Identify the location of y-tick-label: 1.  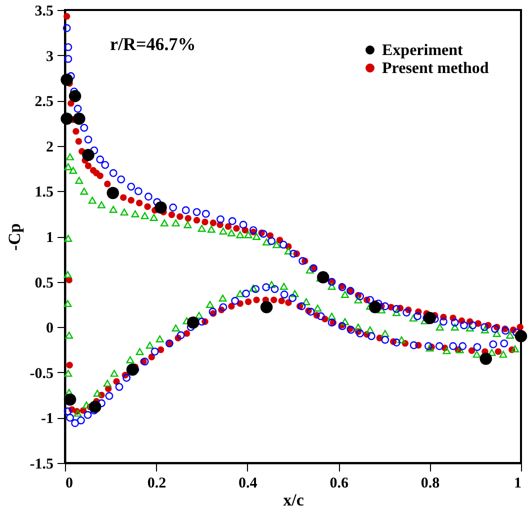
(50, 238).